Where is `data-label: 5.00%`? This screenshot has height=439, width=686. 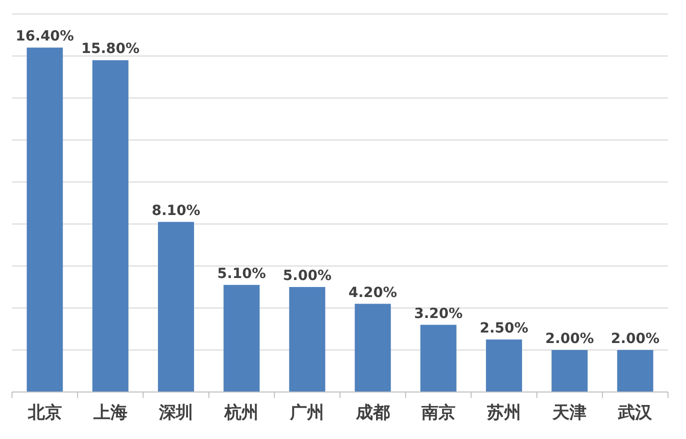
data-label: 5.00% is located at coordinates (307, 276).